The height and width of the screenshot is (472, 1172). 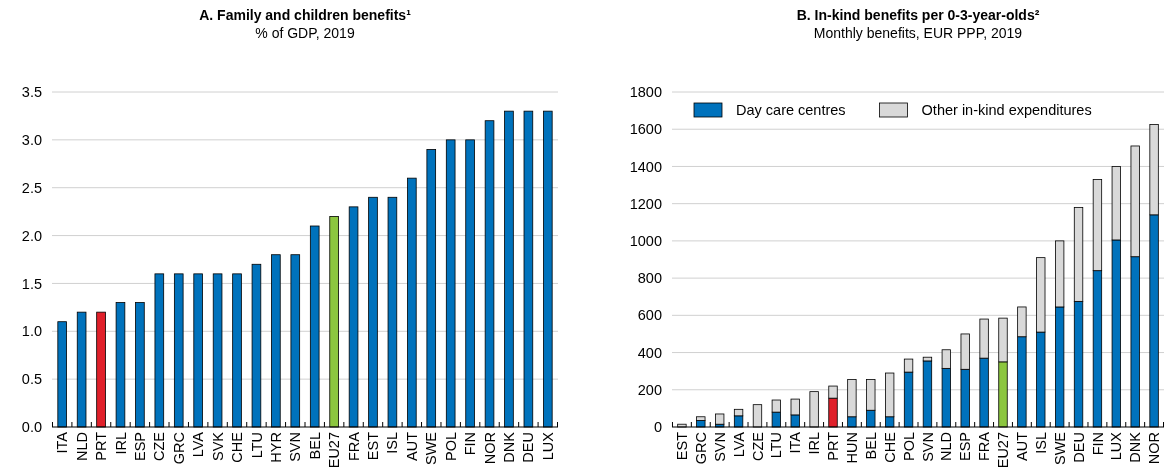 What do you see at coordinates (31, 235) in the screenshot?
I see `y-tick-label: 2.0` at bounding box center [31, 235].